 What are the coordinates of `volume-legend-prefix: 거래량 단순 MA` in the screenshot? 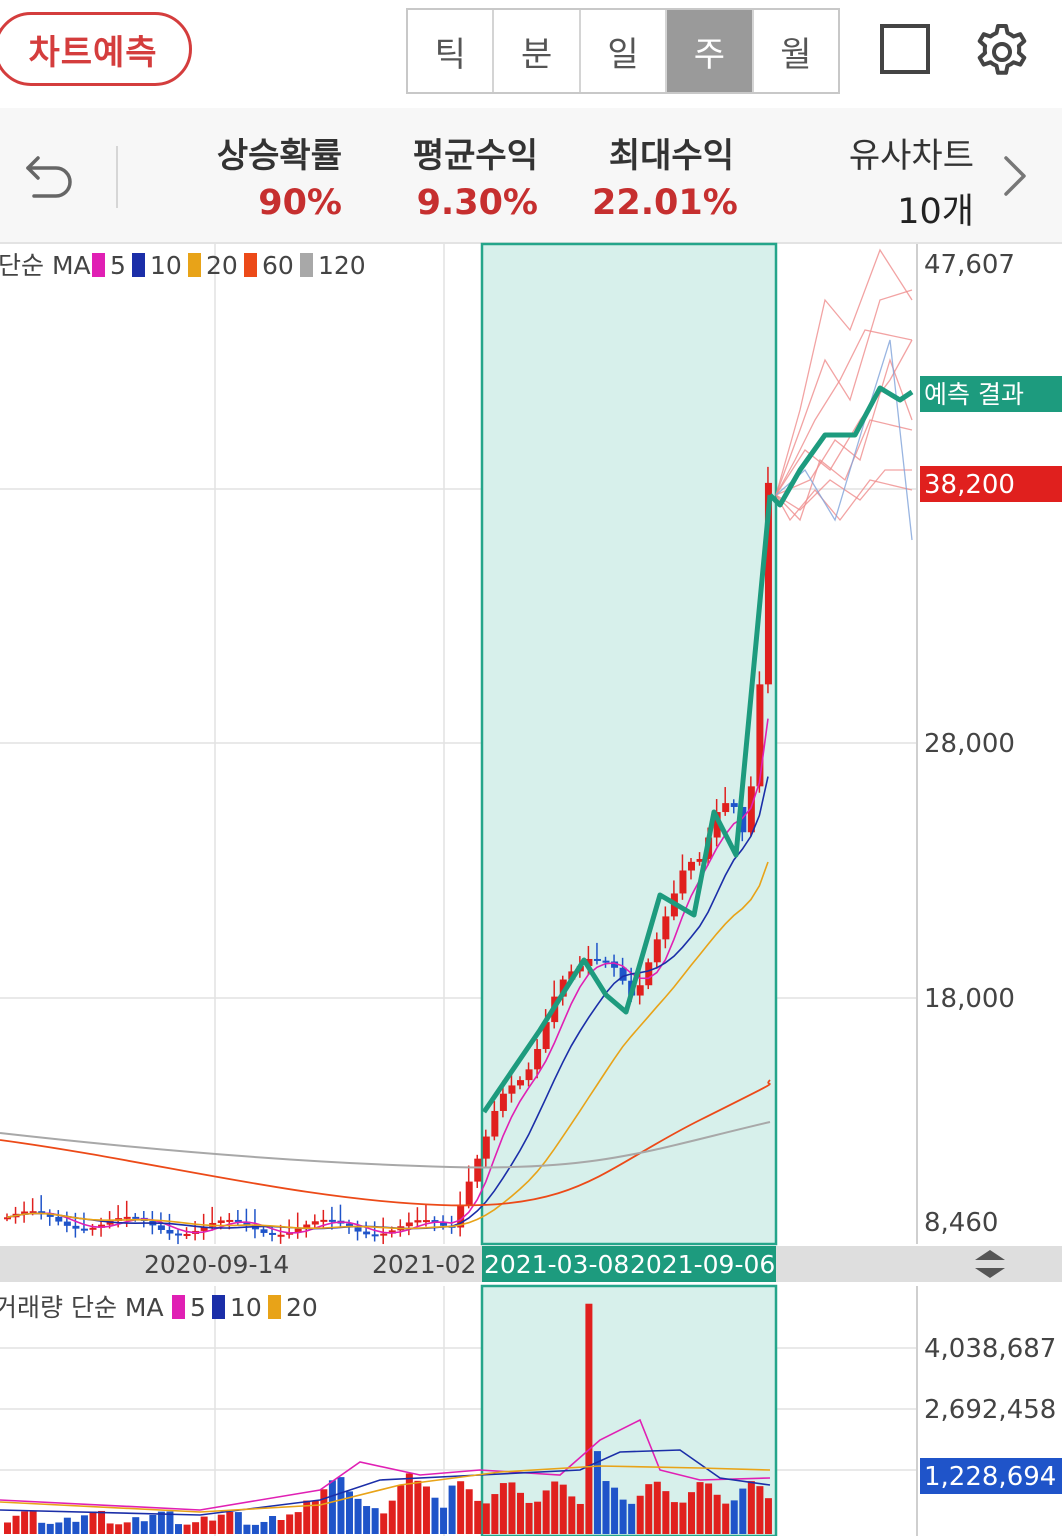 It's located at (82, 1307).